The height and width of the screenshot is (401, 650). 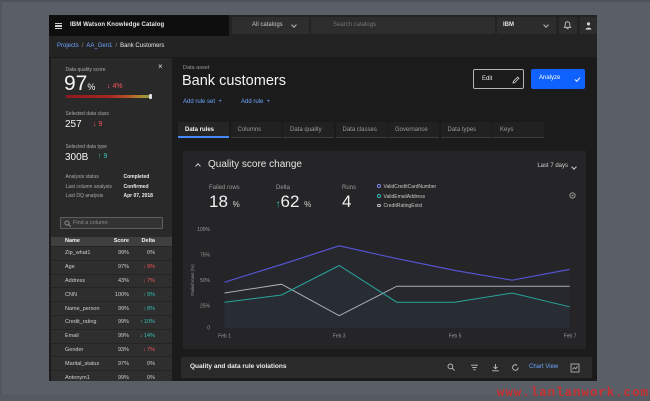 I want to click on svg-text: Feb 7, so click(x=570, y=337).